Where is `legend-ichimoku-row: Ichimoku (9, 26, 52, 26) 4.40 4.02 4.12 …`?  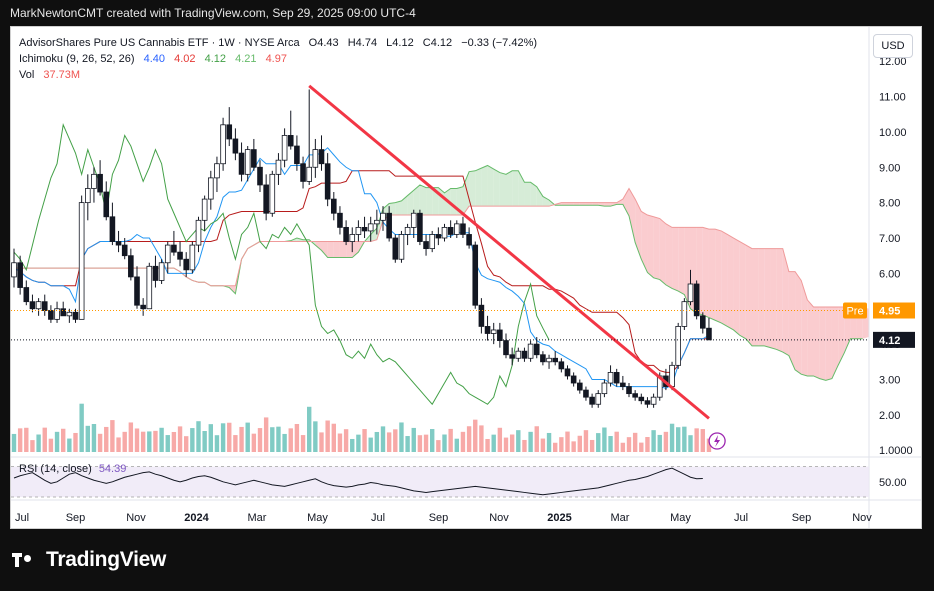
legend-ichimoku-row: Ichimoku (9, 26, 52, 26) 4.40 4.02 4.12 … is located at coordinates (278, 59).